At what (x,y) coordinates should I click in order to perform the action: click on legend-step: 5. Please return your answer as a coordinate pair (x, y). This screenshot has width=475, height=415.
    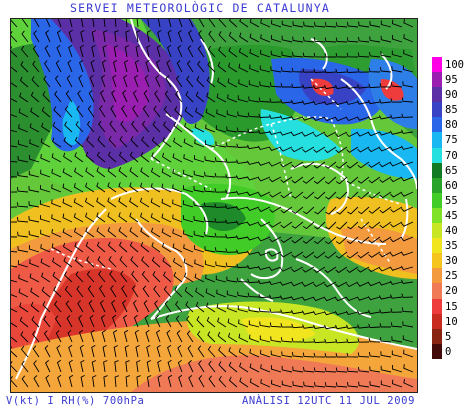
    Looking at the image, I should click on (453, 336).